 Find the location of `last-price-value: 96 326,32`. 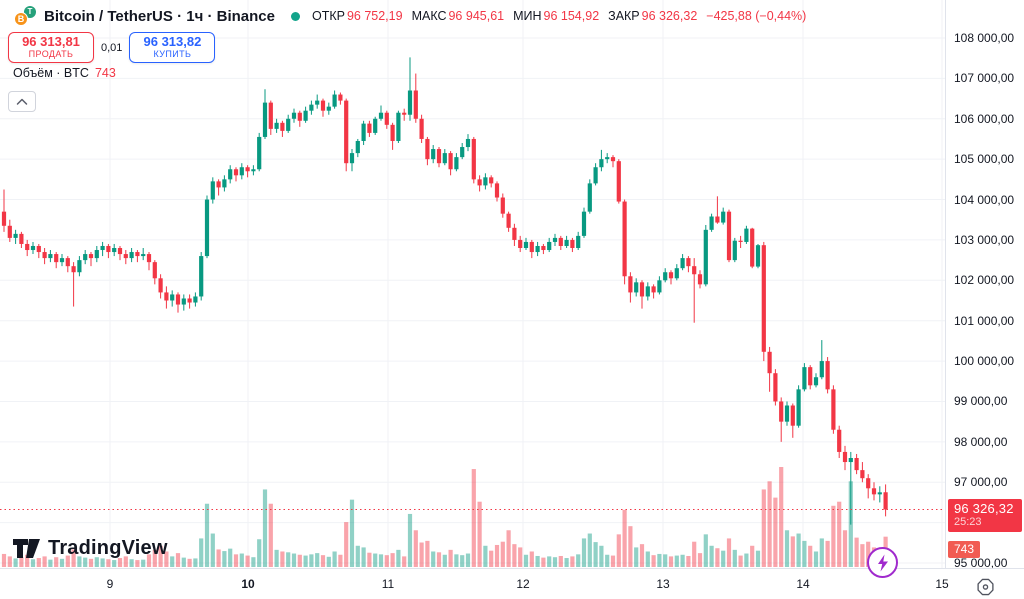

last-price-value: 96 326,32 is located at coordinates (984, 508).